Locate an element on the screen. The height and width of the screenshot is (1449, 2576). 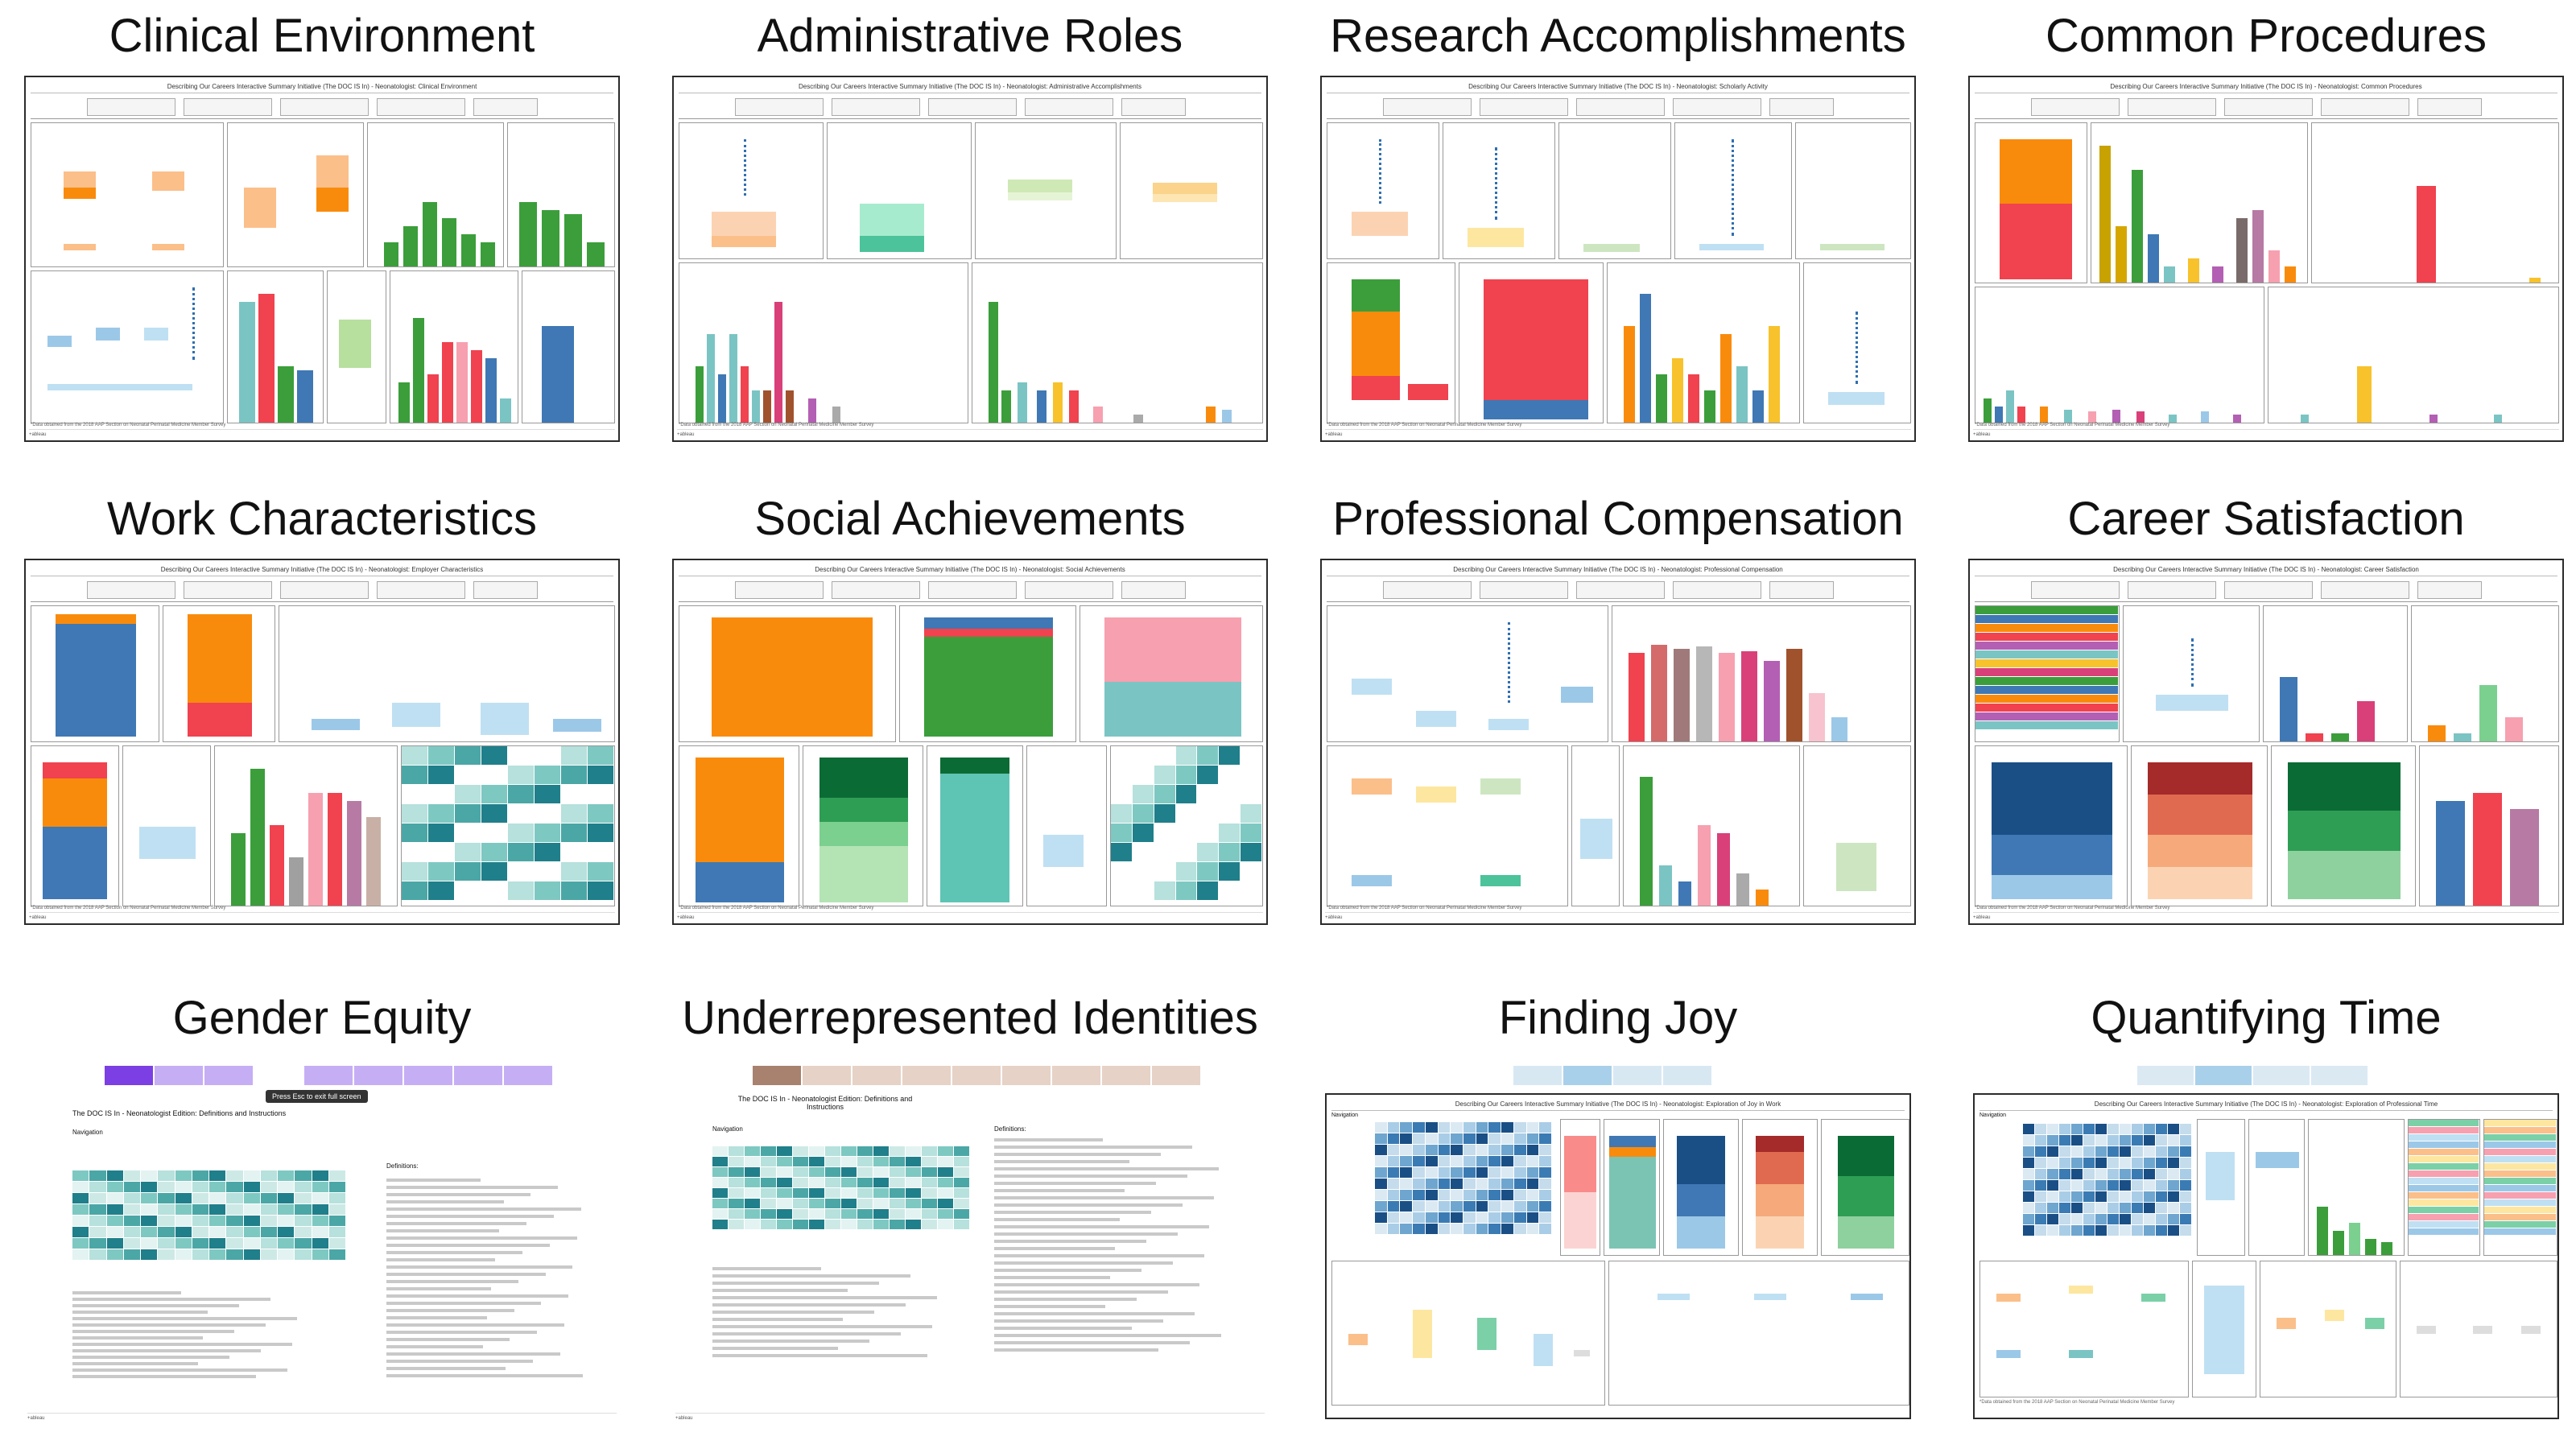
heatmap-area is located at coordinates (2107, 1184).